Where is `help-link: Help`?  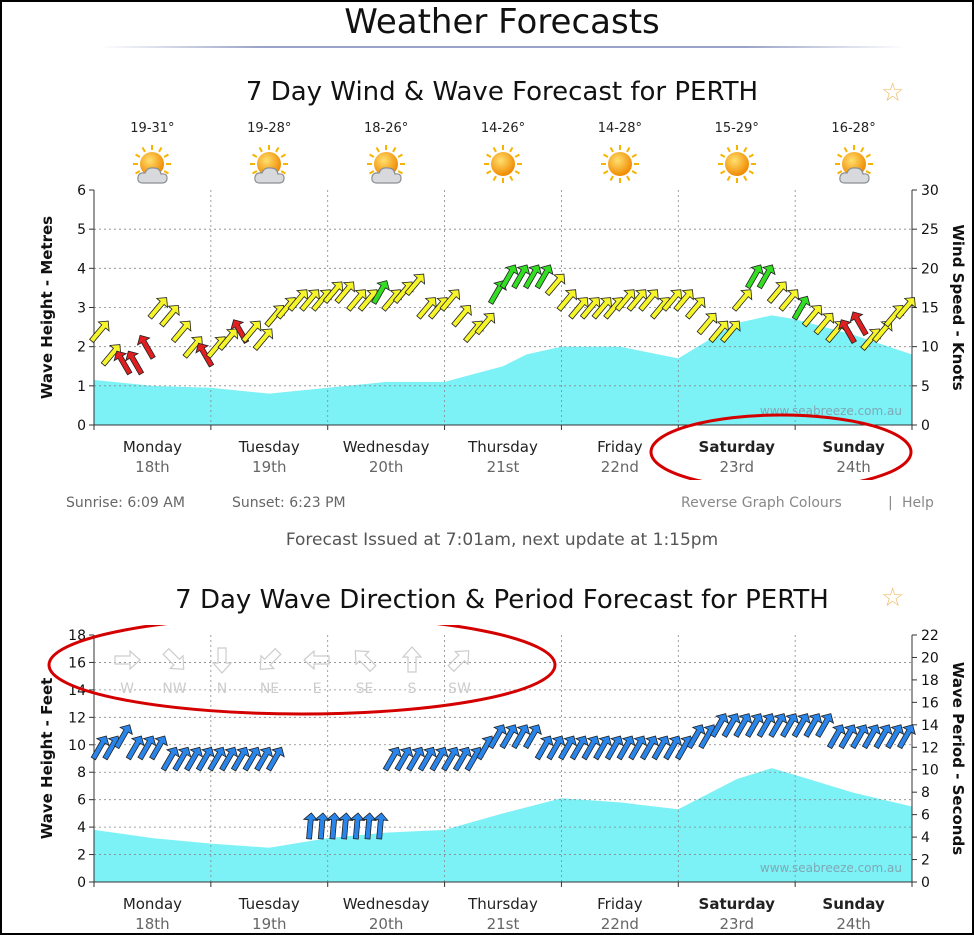 help-link: Help is located at coordinates (918, 503).